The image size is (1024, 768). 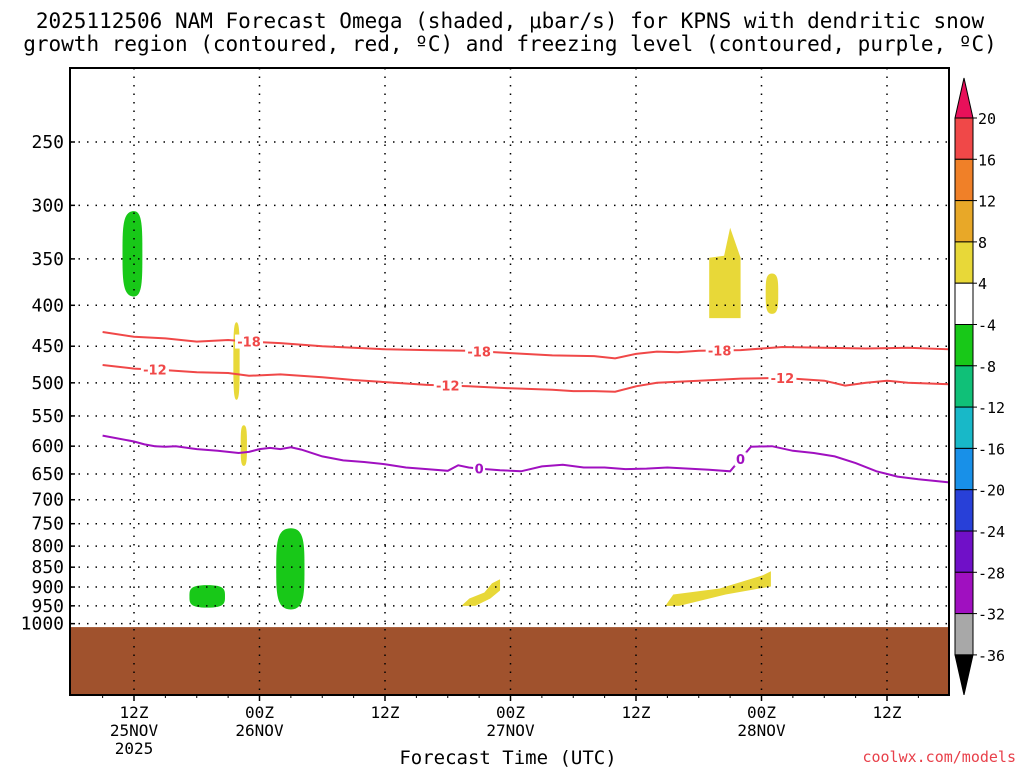 What do you see at coordinates (991, 532) in the screenshot?
I see `colorbar-label: -24` at bounding box center [991, 532].